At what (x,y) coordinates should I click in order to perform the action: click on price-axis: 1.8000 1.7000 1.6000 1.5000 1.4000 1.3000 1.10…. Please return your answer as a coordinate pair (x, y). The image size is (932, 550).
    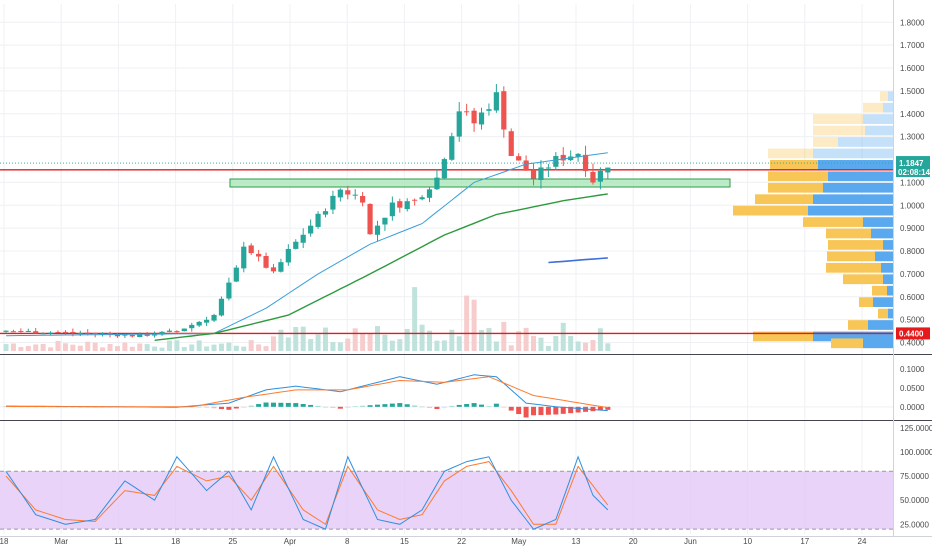
    Looking at the image, I should click on (916, 273).